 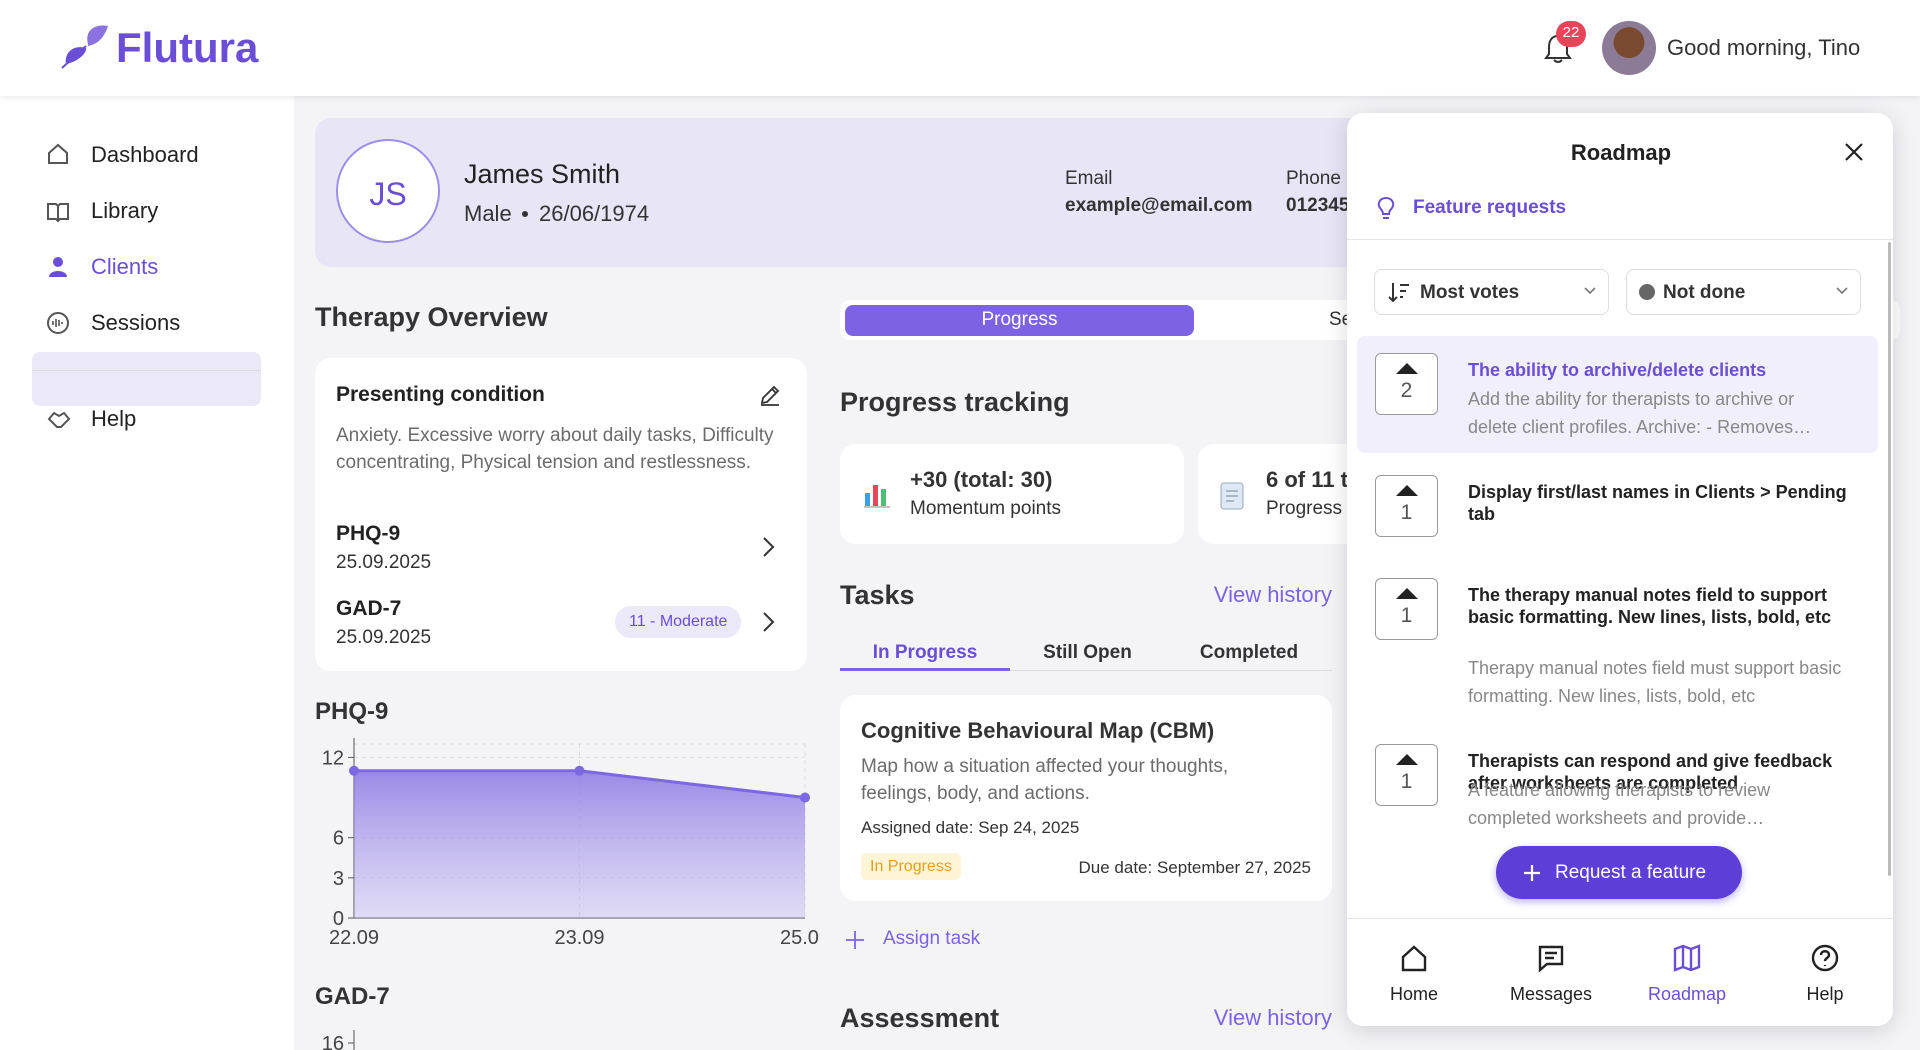 I want to click on section-title: Tasks, so click(x=877, y=595).